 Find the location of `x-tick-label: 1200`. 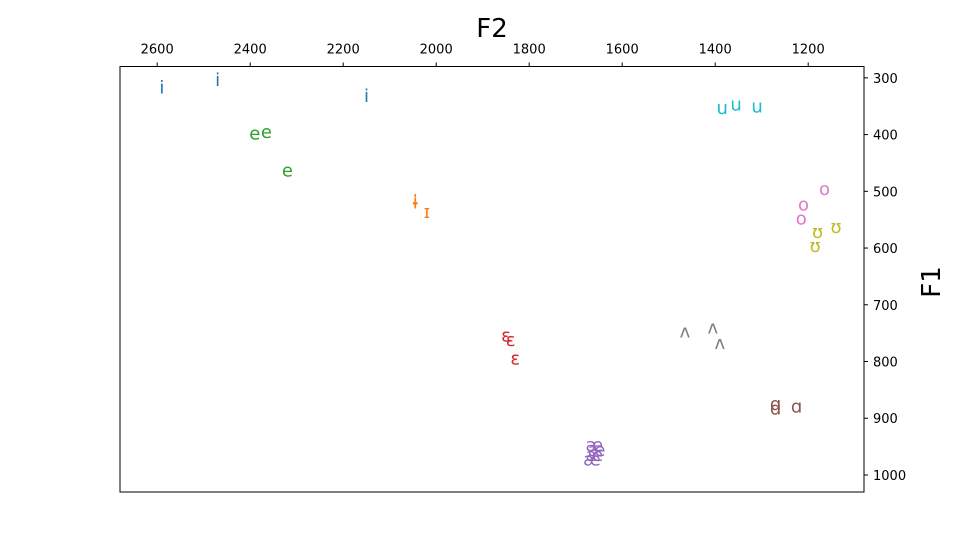

x-tick-label: 1200 is located at coordinates (808, 50).